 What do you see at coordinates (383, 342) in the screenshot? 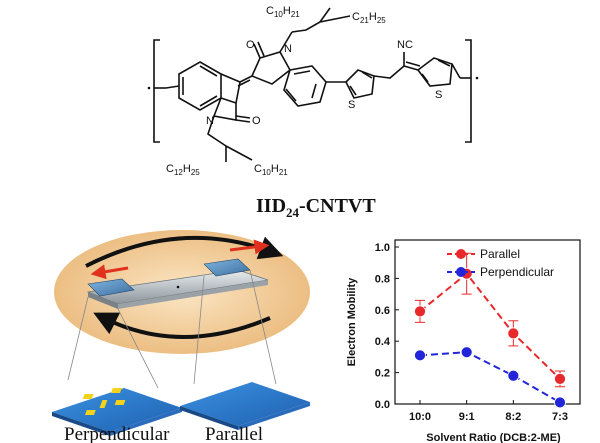
I see `y-tick-label: 0.4` at bounding box center [383, 342].